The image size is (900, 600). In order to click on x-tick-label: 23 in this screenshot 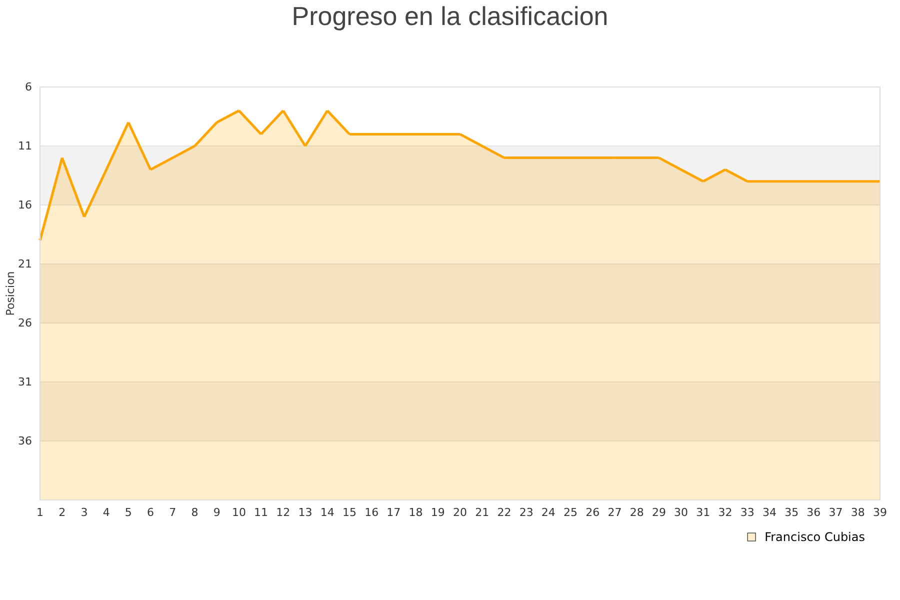, I will do `click(526, 512)`.